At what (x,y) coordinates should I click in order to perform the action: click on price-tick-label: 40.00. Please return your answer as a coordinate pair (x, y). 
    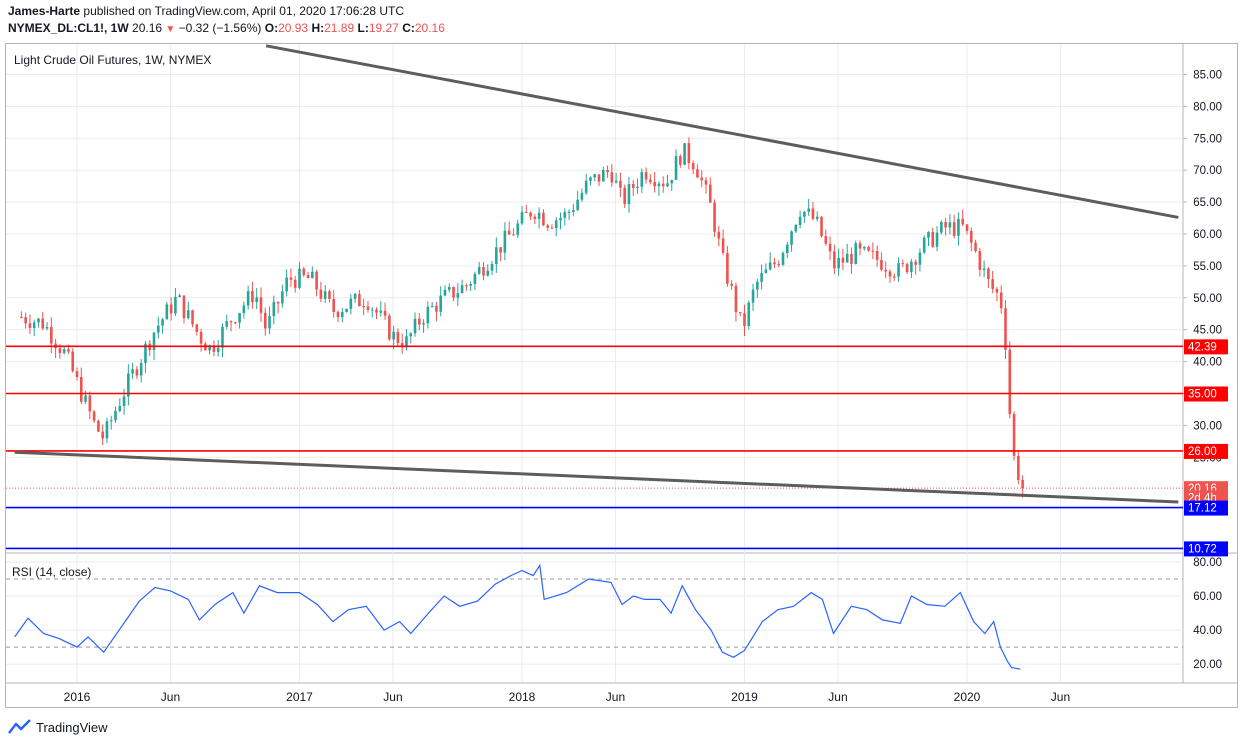
    Looking at the image, I should click on (1207, 363).